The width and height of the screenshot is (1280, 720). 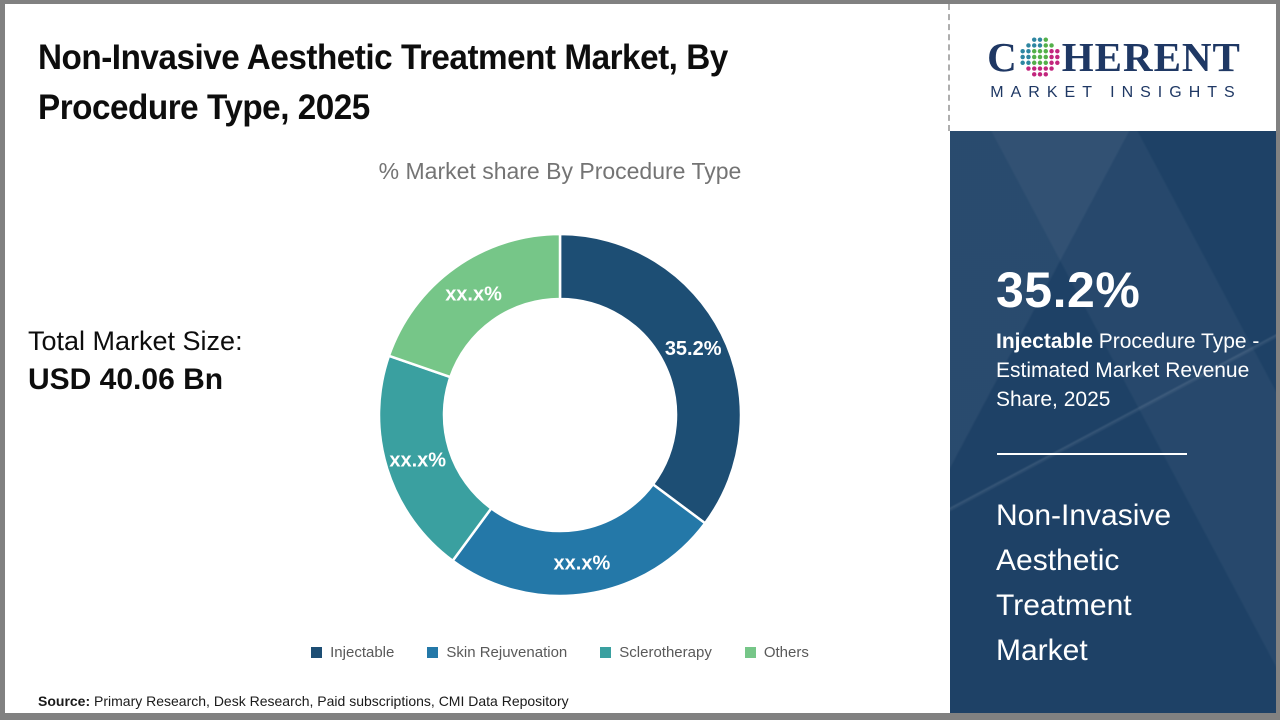 I want to click on total-market-size-value: USD 40.06 Bn, so click(x=126, y=379).